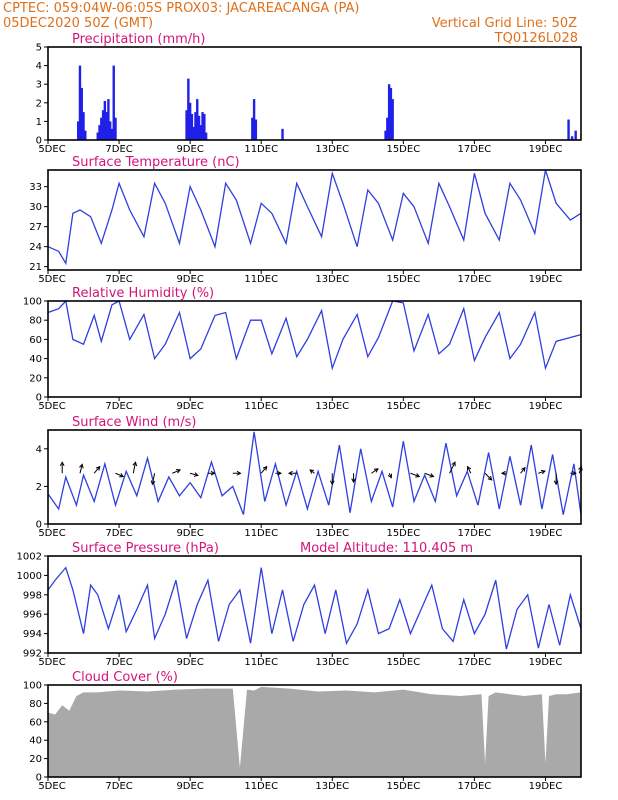 Image resolution: width=618 pixels, height=800 pixels. What do you see at coordinates (51, 662) in the screenshot?
I see `pressure-x-tick-label: 5DEC` at bounding box center [51, 662].